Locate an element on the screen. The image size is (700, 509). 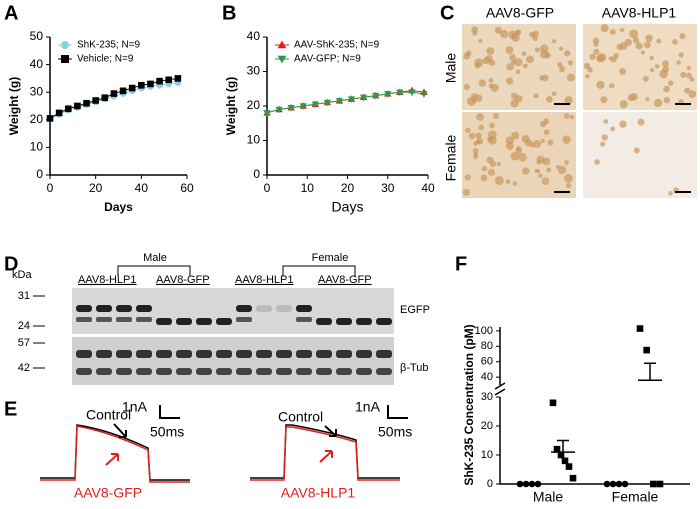
kda-marker: 31 is located at coordinates (24, 296).